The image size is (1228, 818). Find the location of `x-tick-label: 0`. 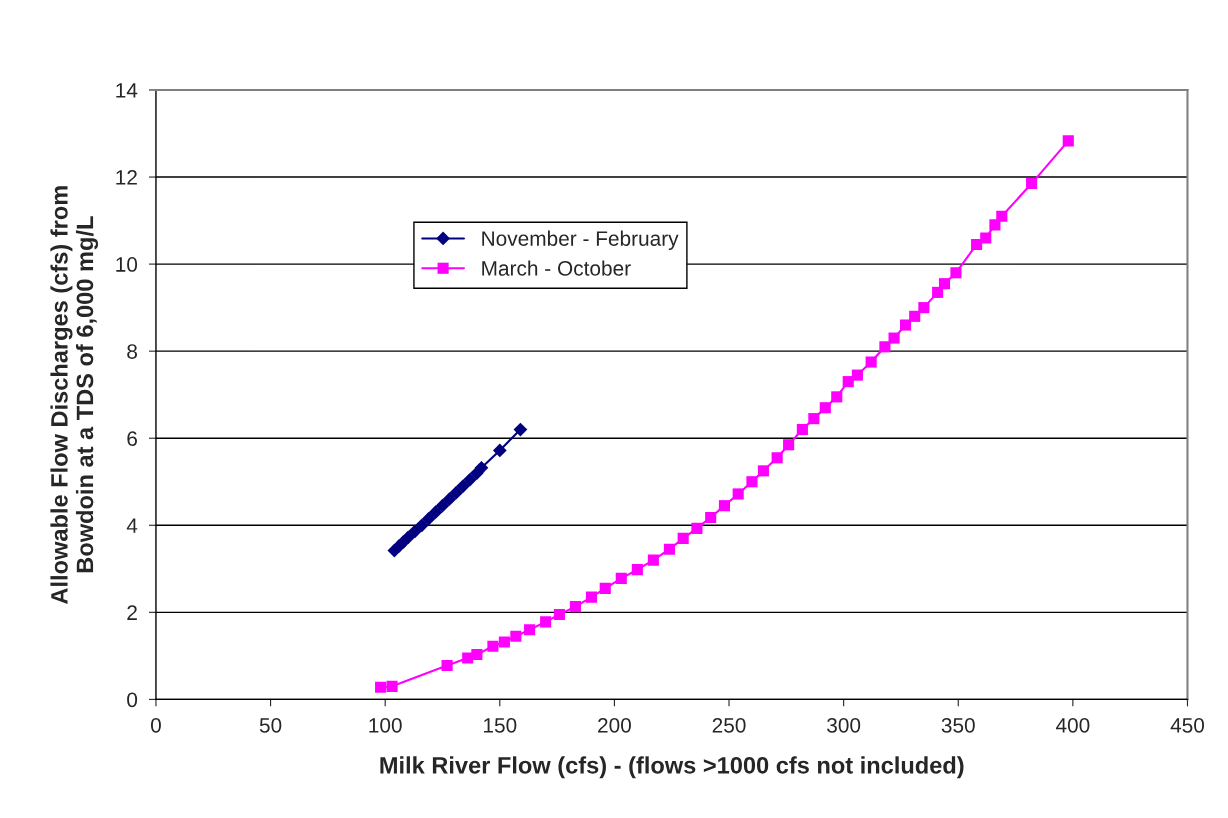

x-tick-label: 0 is located at coordinates (155, 725).